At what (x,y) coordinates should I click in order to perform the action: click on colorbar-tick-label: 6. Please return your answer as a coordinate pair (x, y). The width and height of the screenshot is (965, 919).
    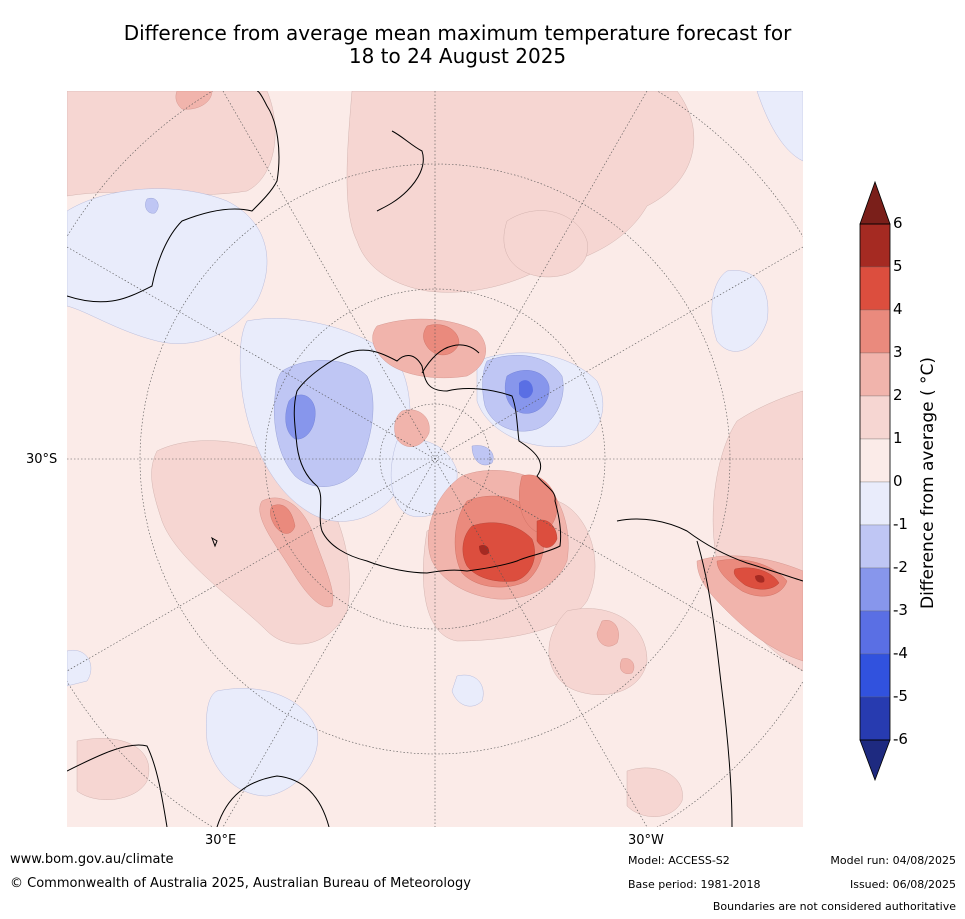
    Looking at the image, I should click on (898, 223).